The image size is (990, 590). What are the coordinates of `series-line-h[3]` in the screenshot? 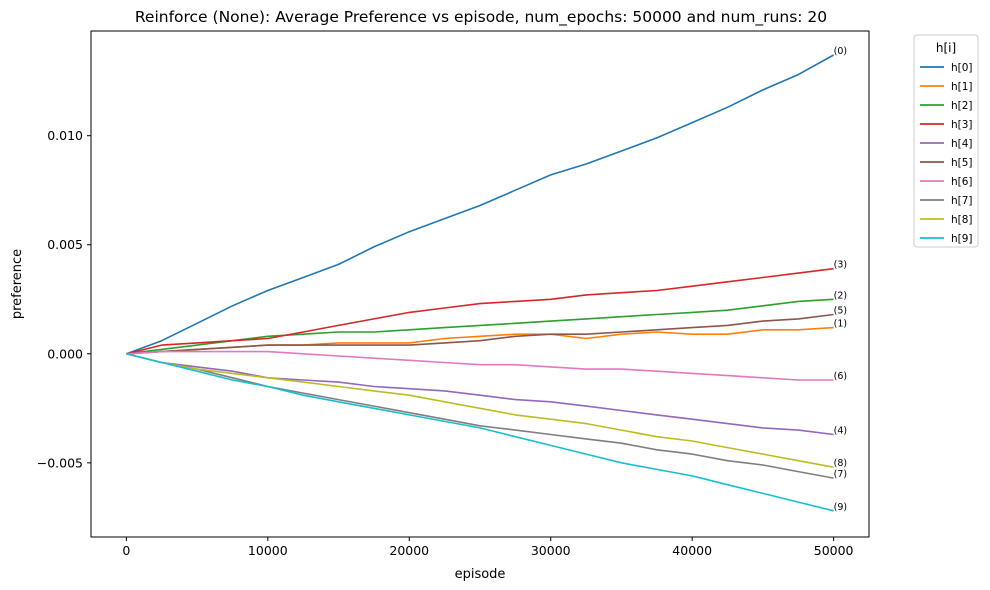 It's located at (480, 311).